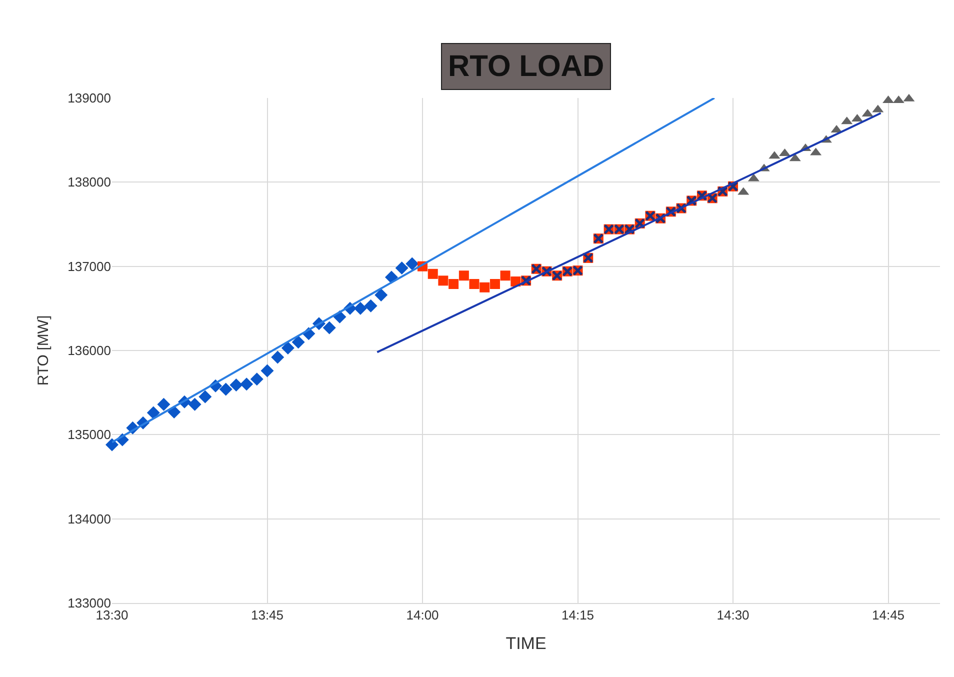 The width and height of the screenshot is (954, 677). What do you see at coordinates (89, 518) in the screenshot?
I see `y-tick-label: 134000` at bounding box center [89, 518].